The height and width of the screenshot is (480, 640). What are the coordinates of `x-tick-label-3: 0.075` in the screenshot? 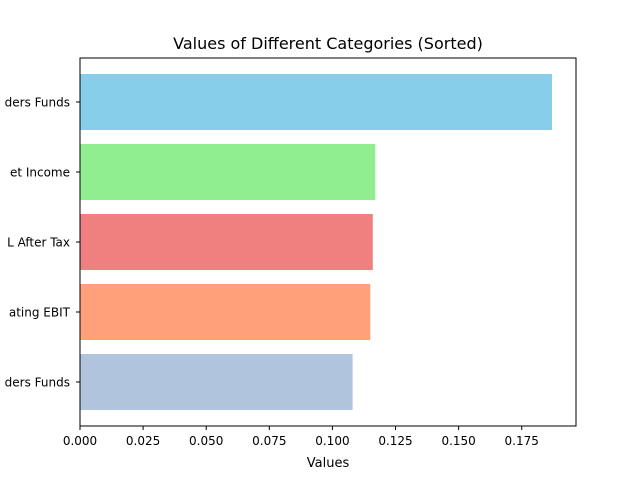 It's located at (269, 441).